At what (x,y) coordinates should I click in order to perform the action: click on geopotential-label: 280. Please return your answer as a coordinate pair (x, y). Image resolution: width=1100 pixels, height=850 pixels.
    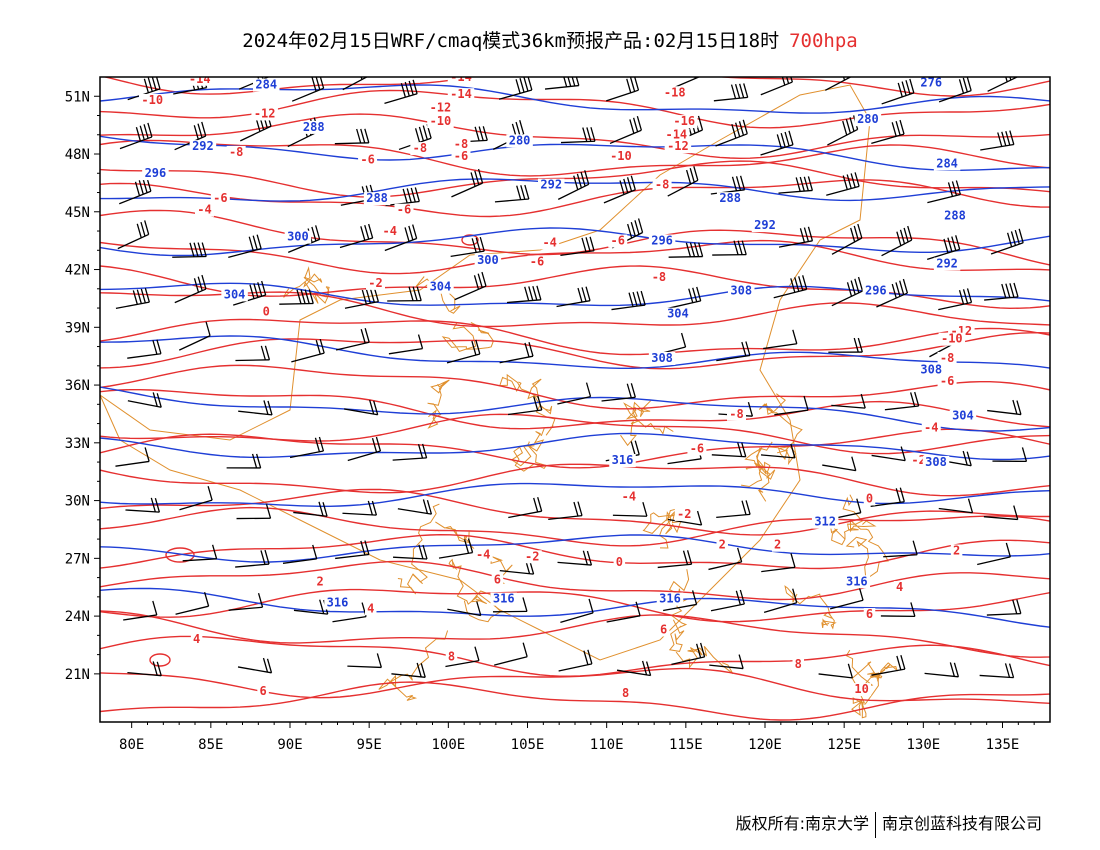
    Looking at the image, I should click on (868, 119).